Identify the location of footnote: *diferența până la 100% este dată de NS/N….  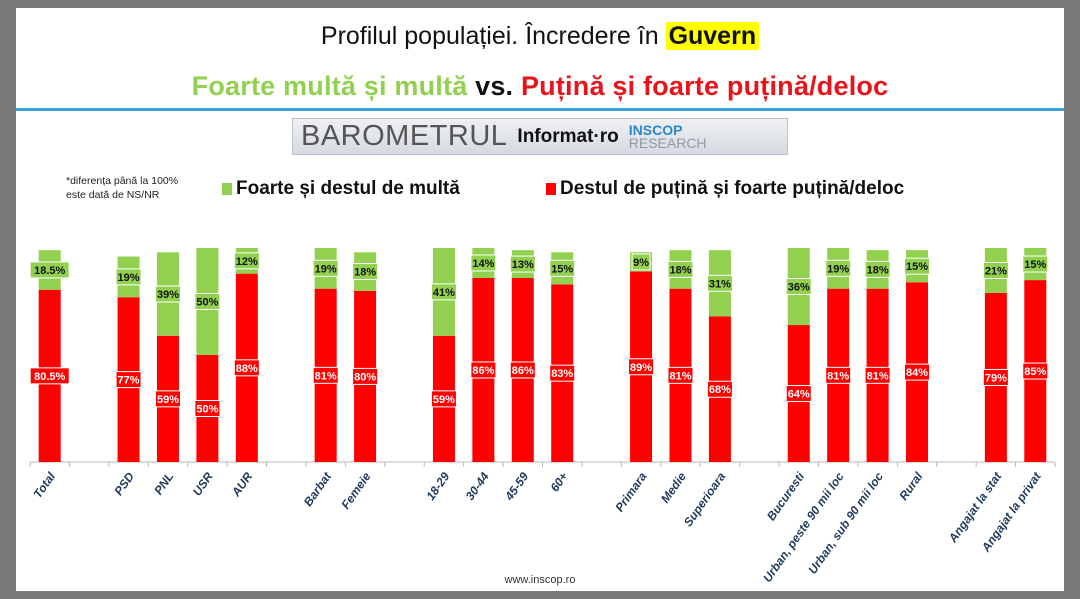
(122, 188).